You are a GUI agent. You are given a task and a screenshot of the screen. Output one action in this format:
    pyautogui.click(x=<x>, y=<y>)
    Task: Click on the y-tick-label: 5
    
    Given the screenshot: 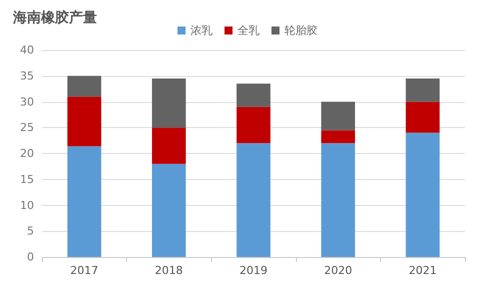 What is the action you would take?
    pyautogui.click(x=30, y=231)
    